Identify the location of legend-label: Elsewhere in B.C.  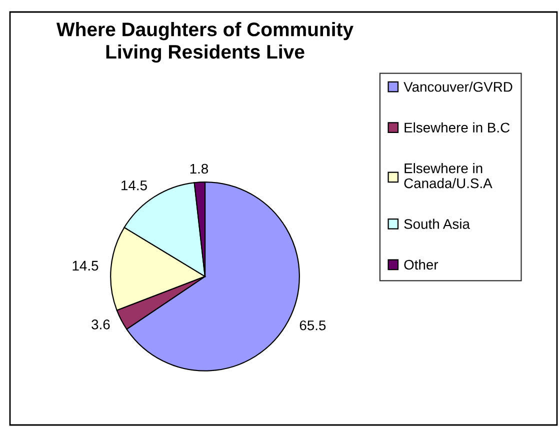
(457, 127).